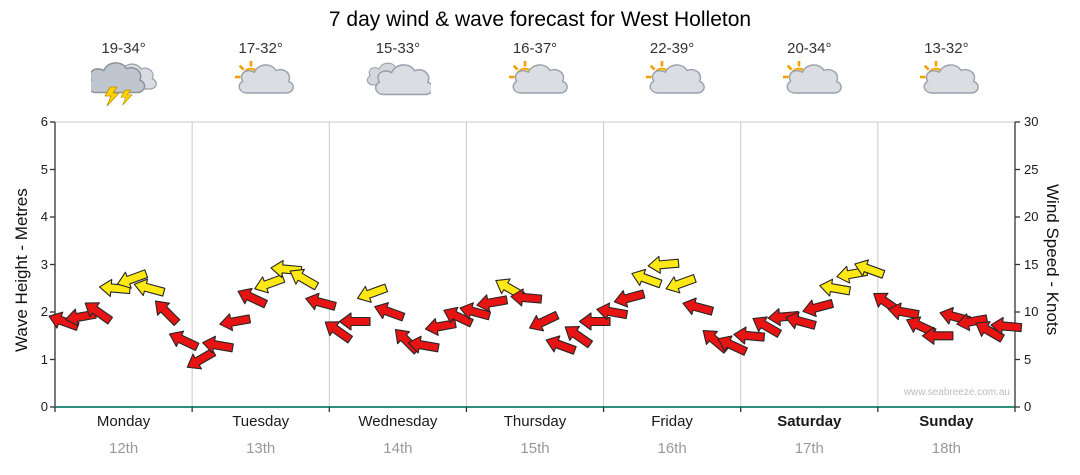  I want to click on left-axis-tick: 0, so click(44, 406).